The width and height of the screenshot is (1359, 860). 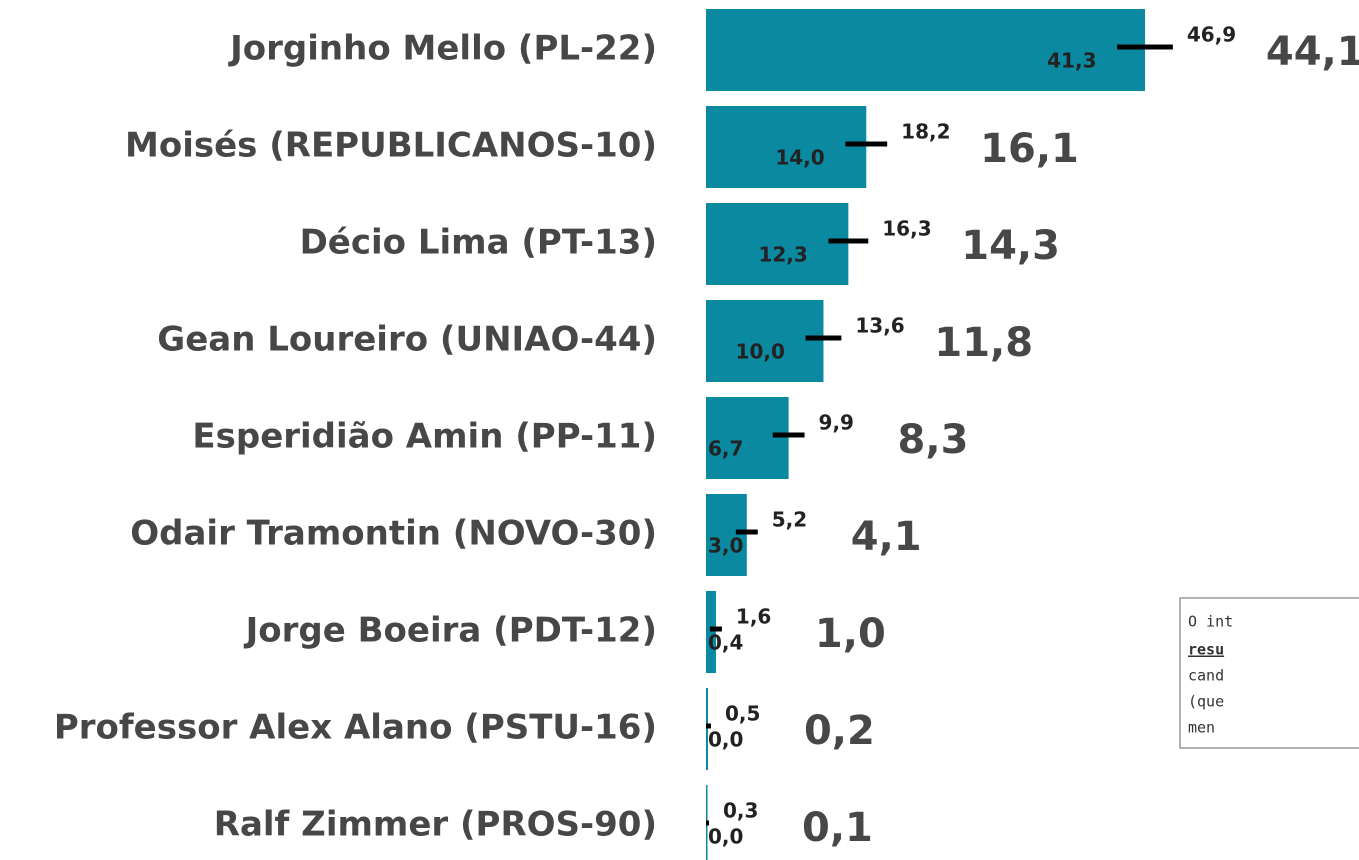 What do you see at coordinates (407, 340) in the screenshot?
I see `category-label: Gean Loureiro (UNIAO-44)` at bounding box center [407, 340].